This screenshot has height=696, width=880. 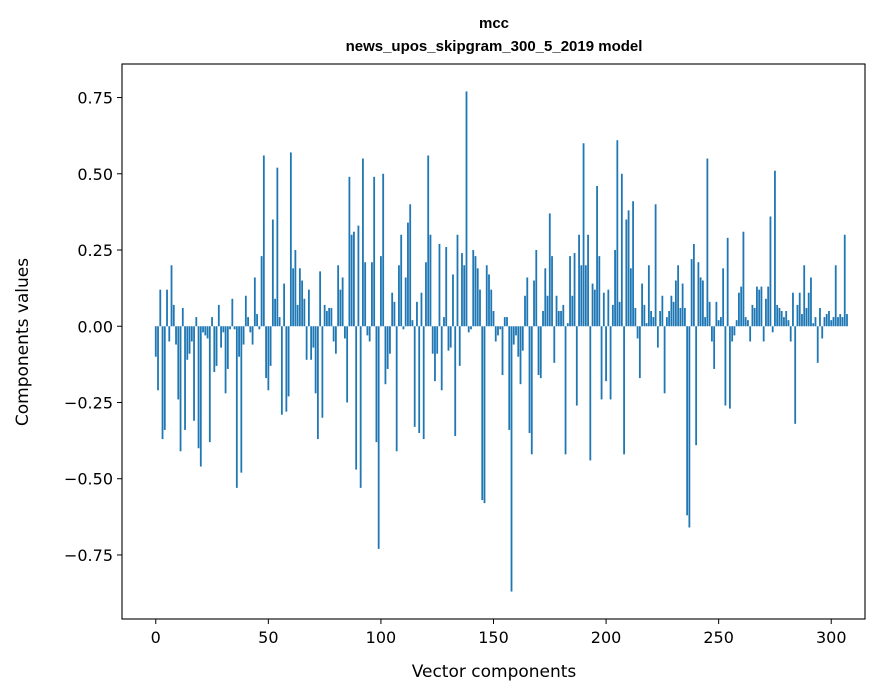 I want to click on y-tick-label: 0.50, so click(x=95, y=174).